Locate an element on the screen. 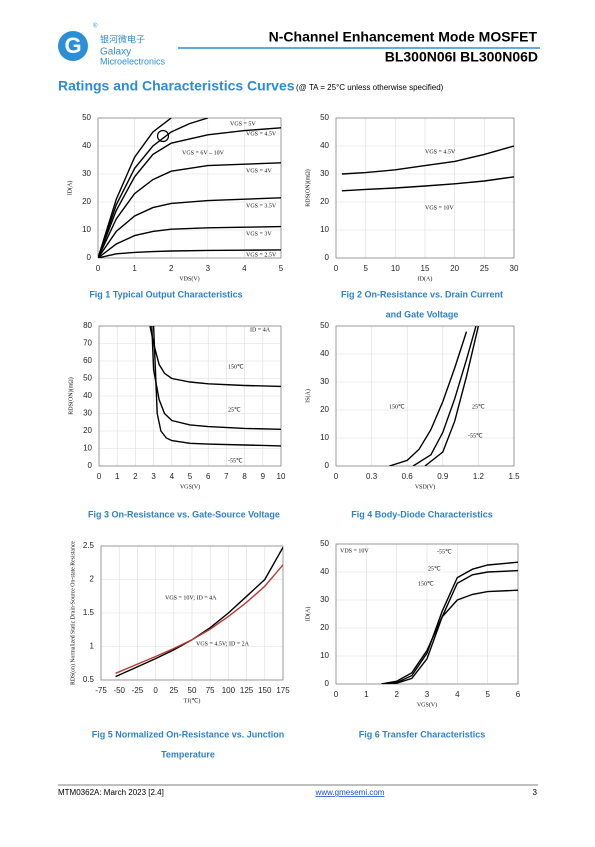  curve-label: VGS = 4.5V; ID = 2A is located at coordinates (223, 644).